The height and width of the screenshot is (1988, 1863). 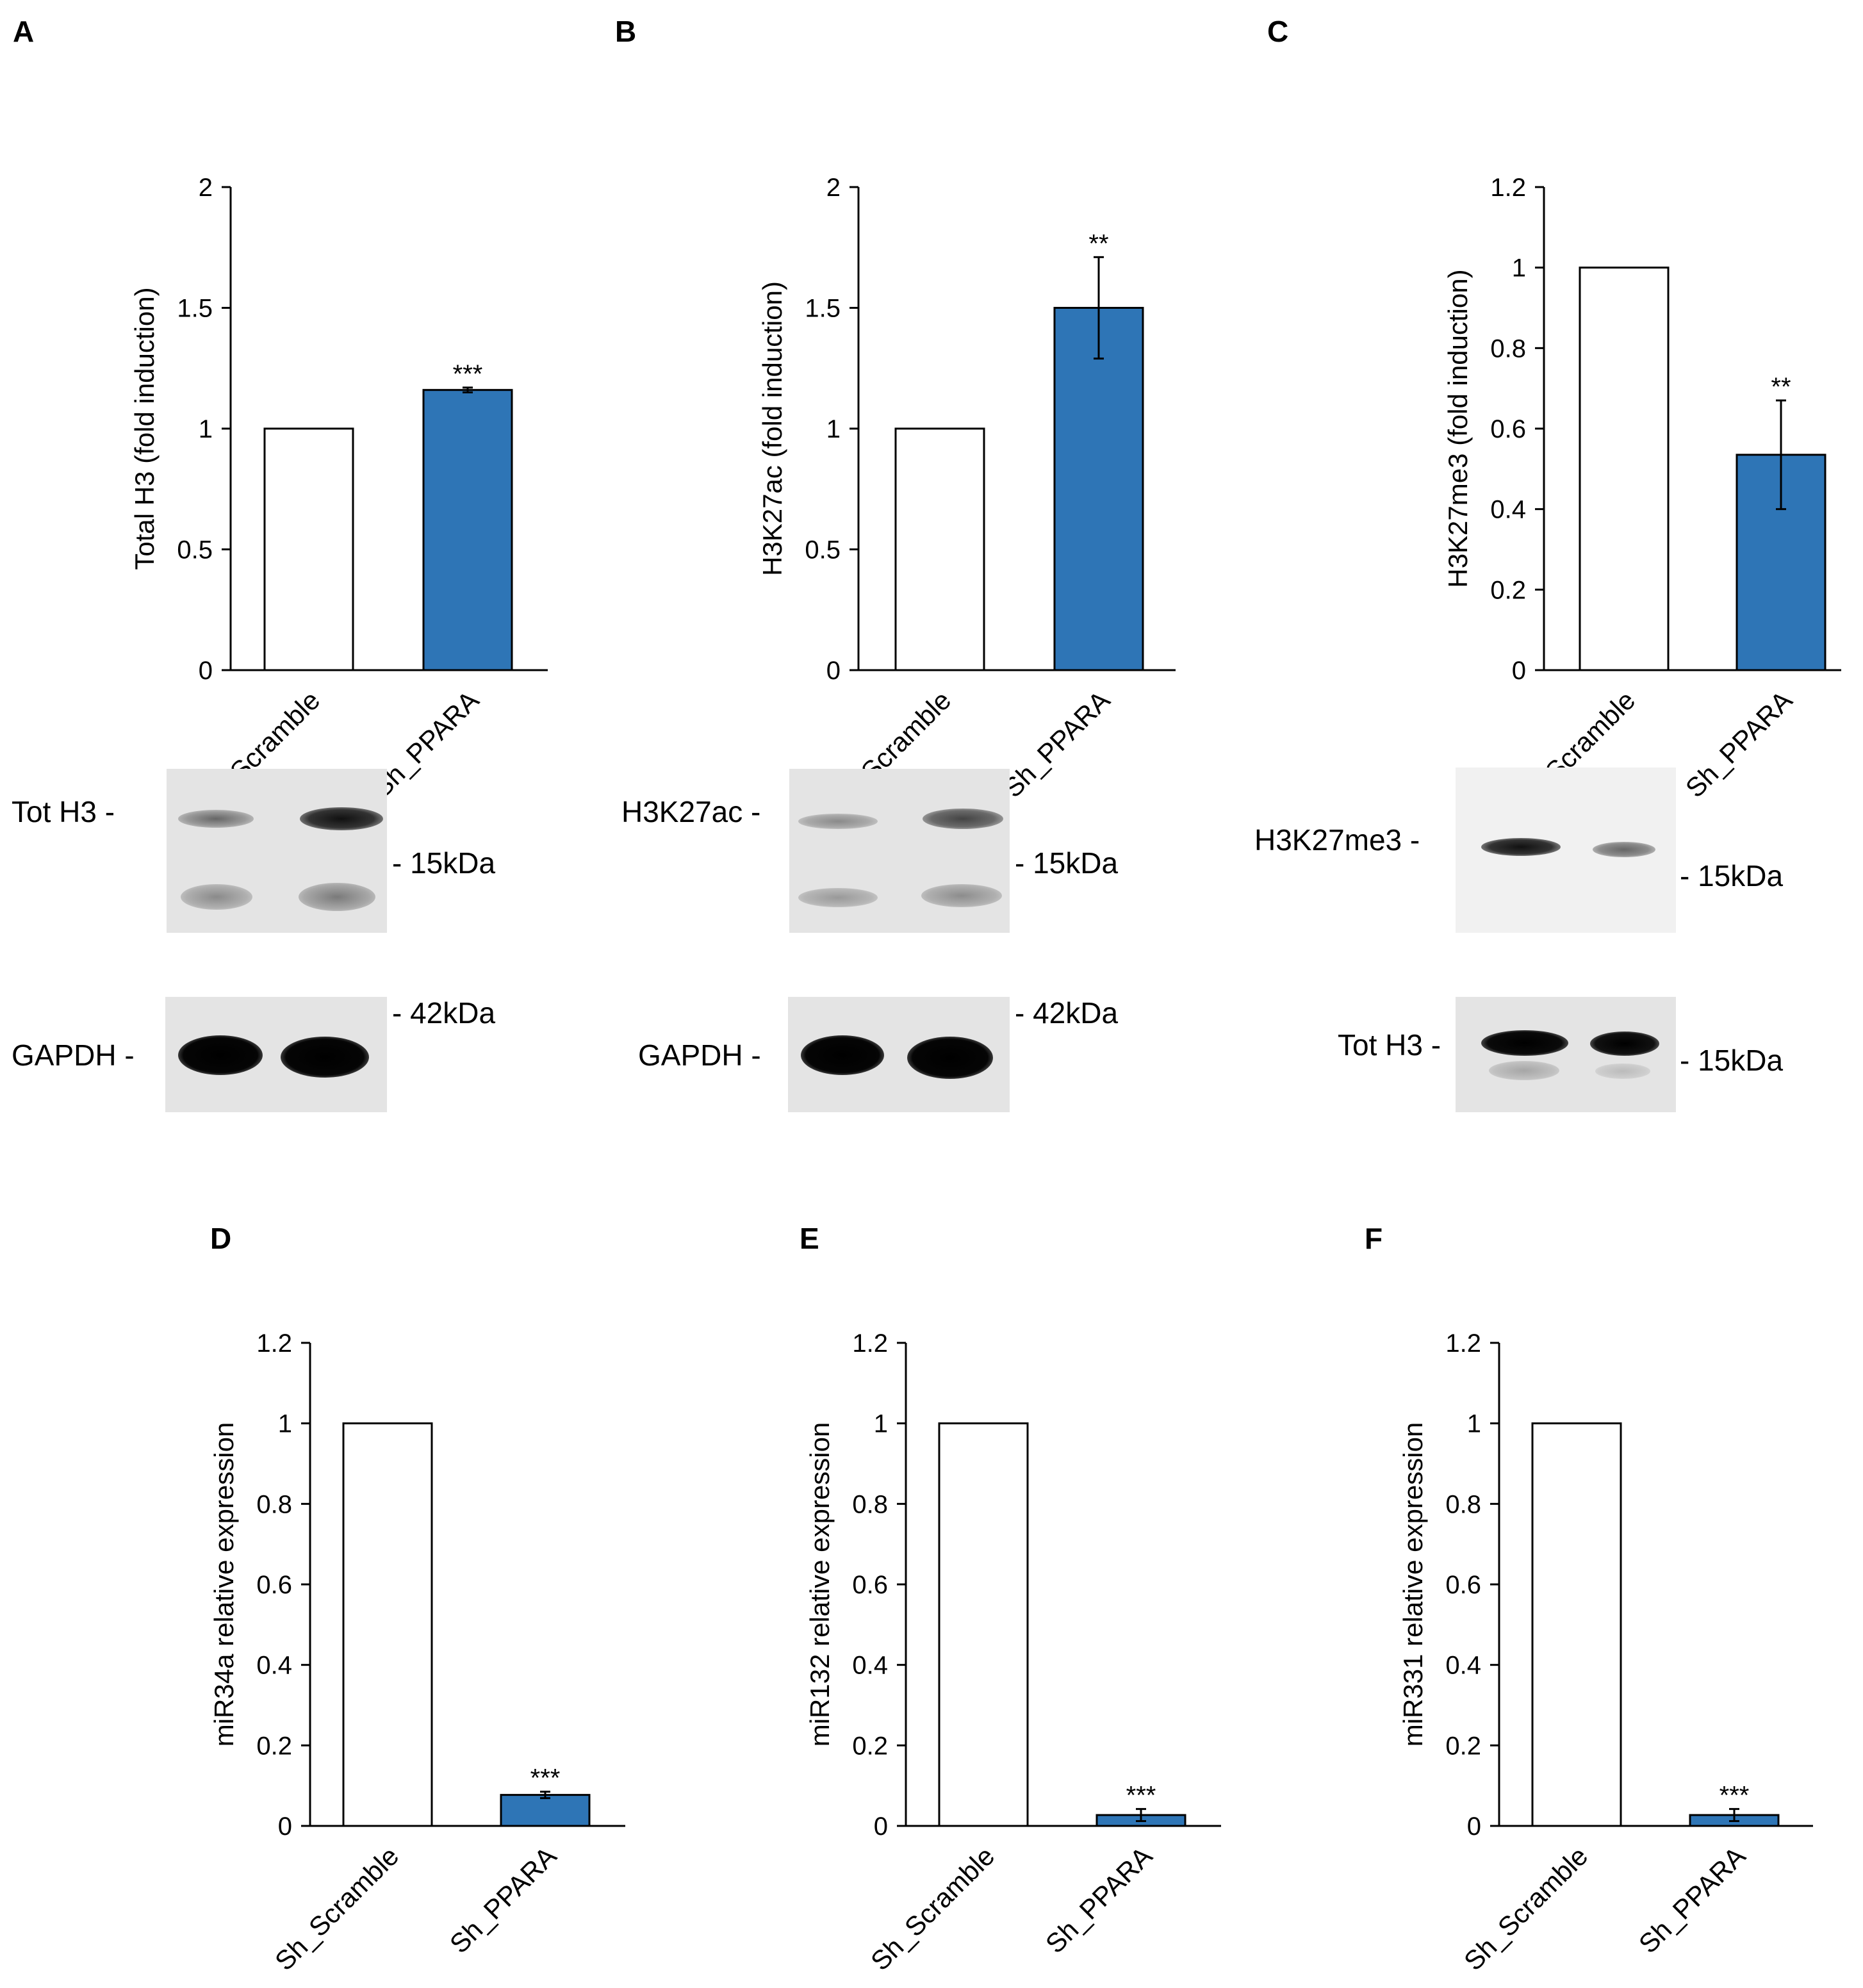 What do you see at coordinates (1413, 1584) in the screenshot?
I see `y-axis-label: miR331 relative expression` at bounding box center [1413, 1584].